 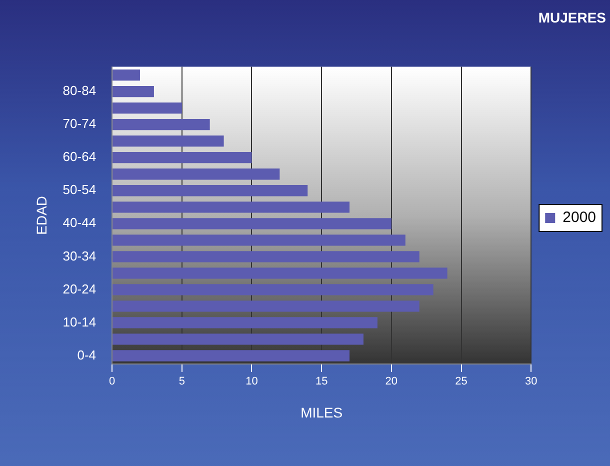 I want to click on y-tick-label: 0-4, so click(x=86, y=354).